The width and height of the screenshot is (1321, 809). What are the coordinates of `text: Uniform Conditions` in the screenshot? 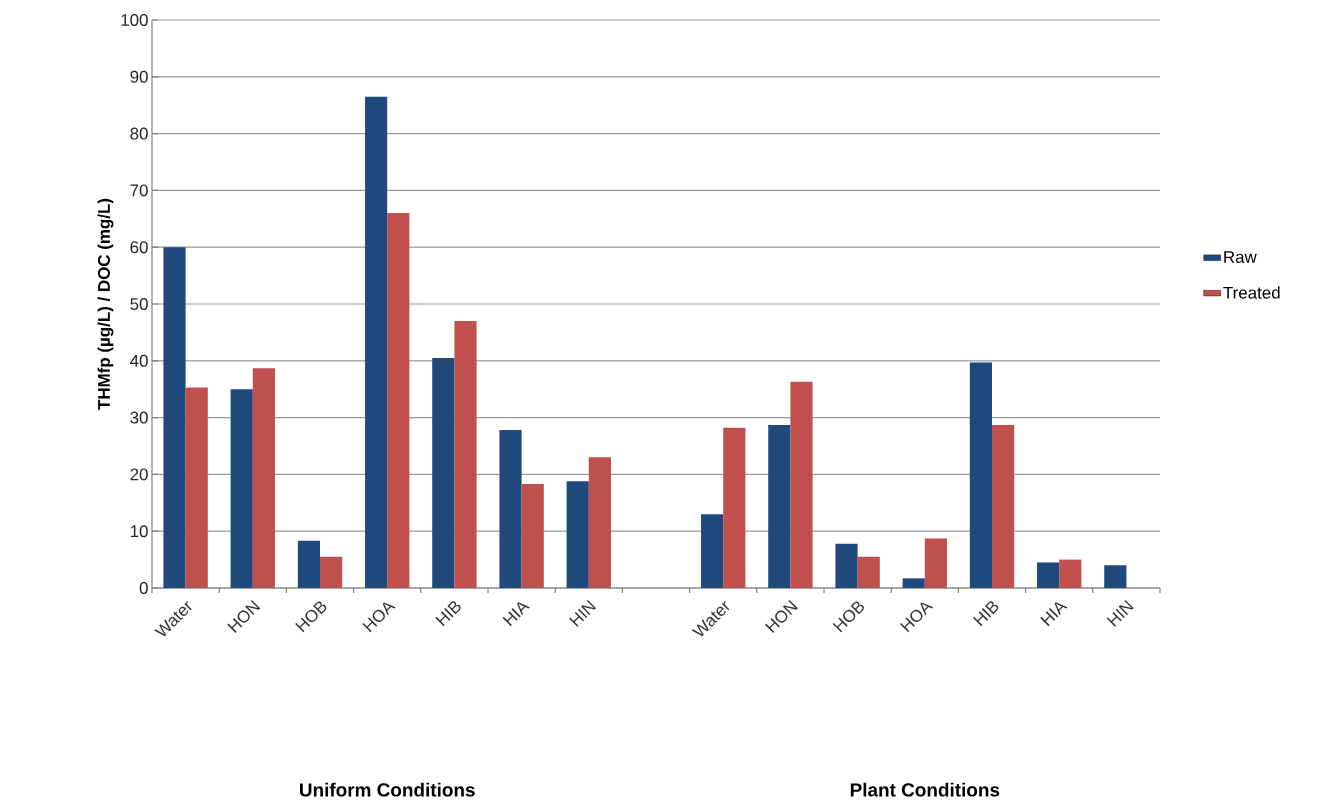 It's located at (387, 789).